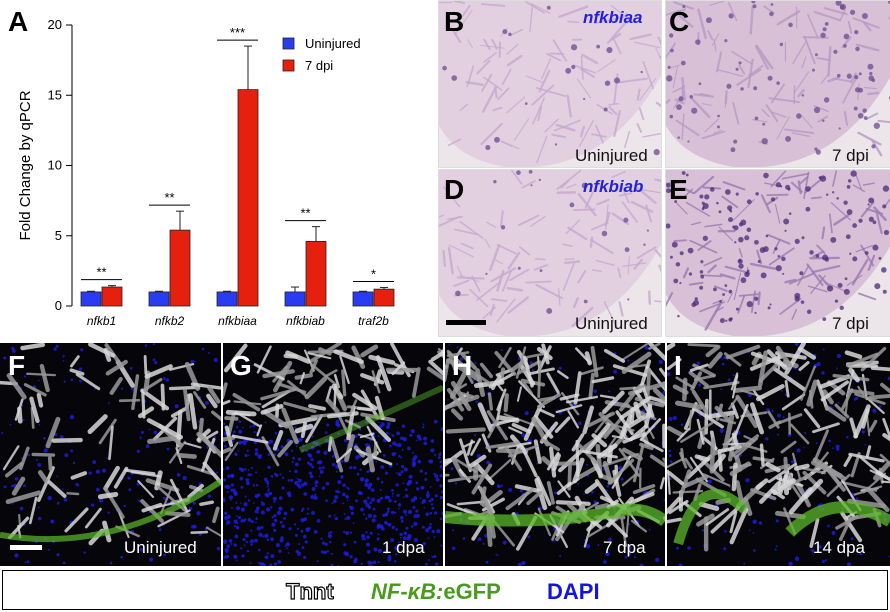 The image size is (890, 612). What do you see at coordinates (550, 84) in the screenshot?
I see `tissue-pattern-b` at bounding box center [550, 84].